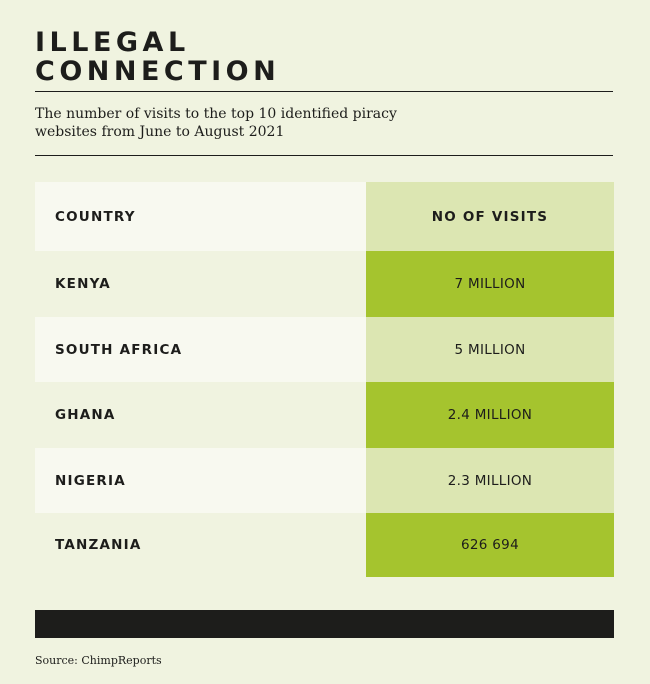 The height and width of the screenshot is (684, 650). I want to click on table-row: TANZANIA 626 694, so click(324, 545).